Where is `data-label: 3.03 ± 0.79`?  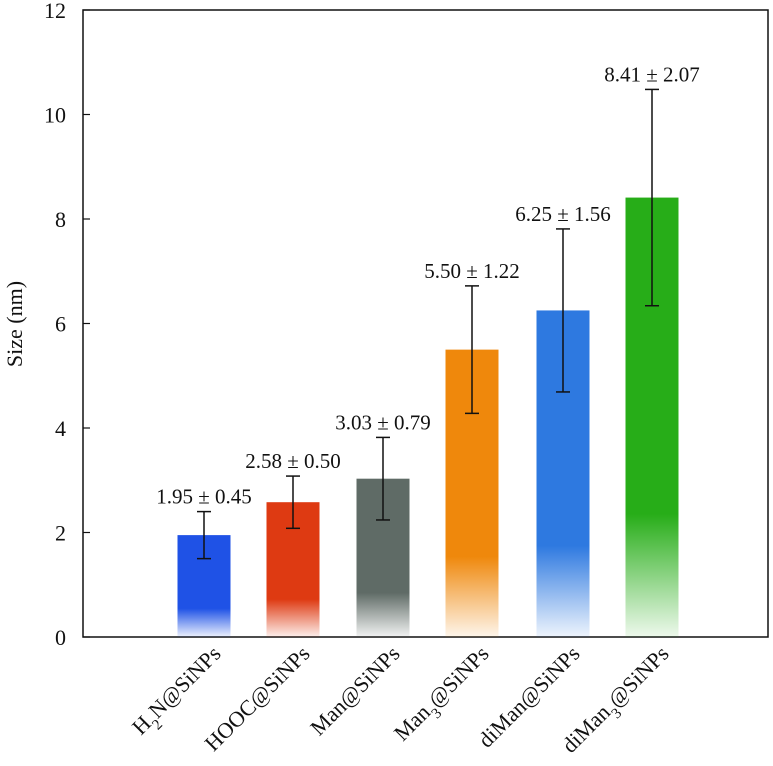 data-label: 3.03 ± 0.79 is located at coordinates (383, 422).